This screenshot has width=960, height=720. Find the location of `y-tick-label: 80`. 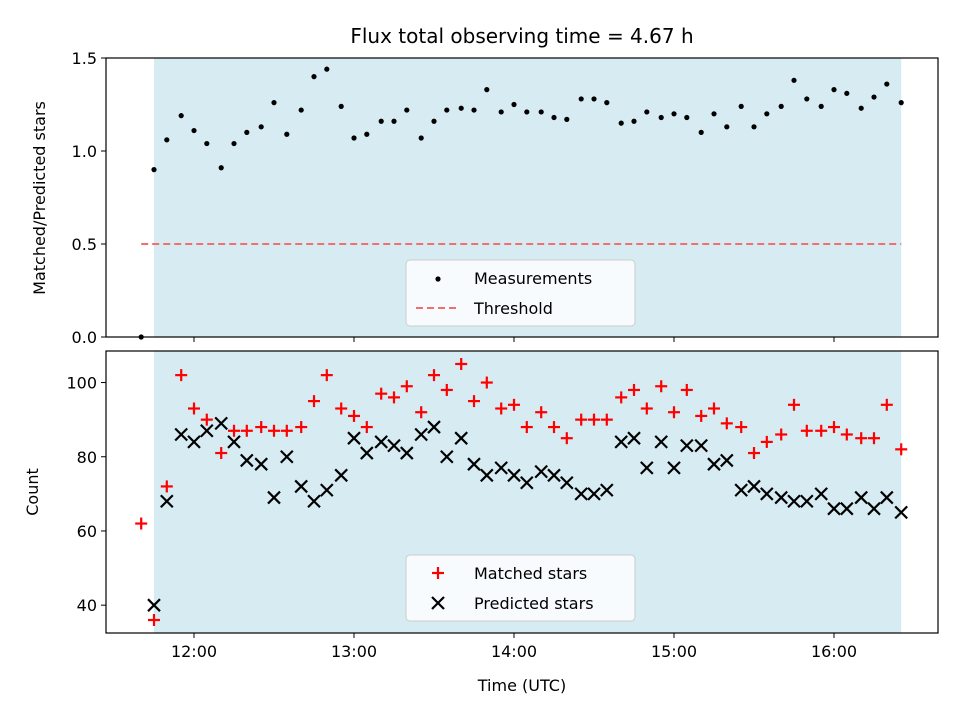

y-tick-label: 80 is located at coordinates (87, 457).